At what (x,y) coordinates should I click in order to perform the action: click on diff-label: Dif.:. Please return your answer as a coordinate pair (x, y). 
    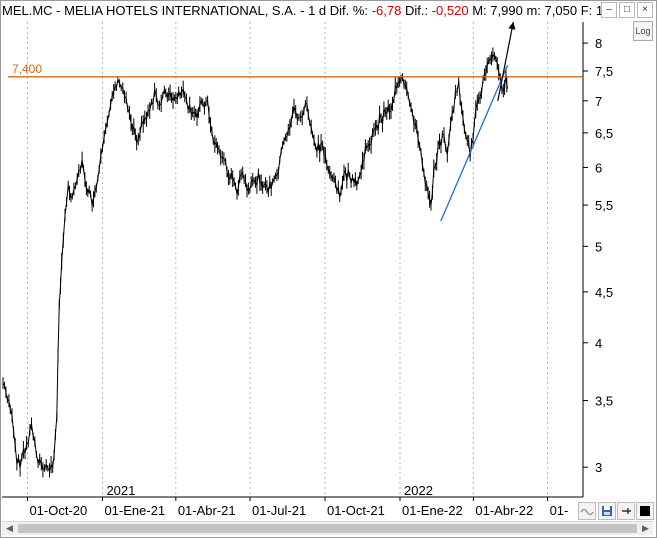
    Looking at the image, I should click on (416, 10).